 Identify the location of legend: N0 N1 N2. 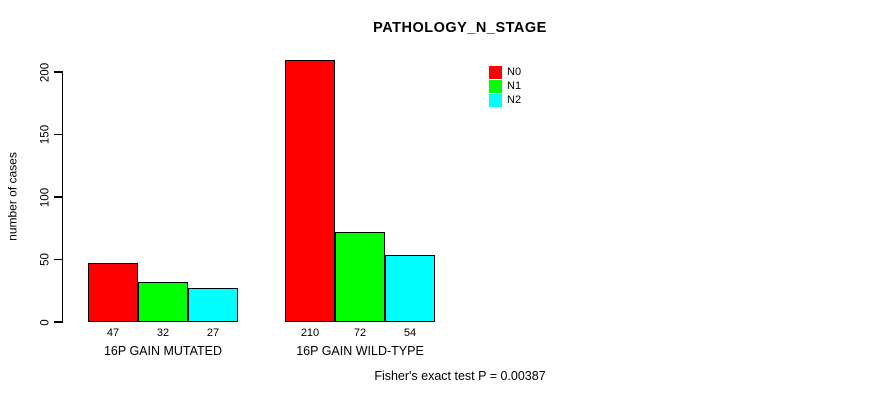
(505, 87).